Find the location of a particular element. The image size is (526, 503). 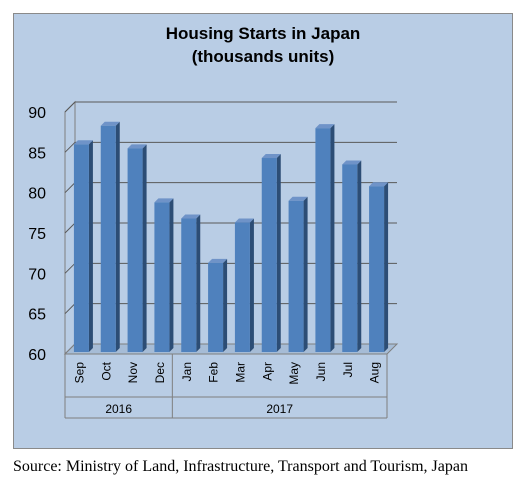

x-tick-label: Jun is located at coordinates (321, 371).